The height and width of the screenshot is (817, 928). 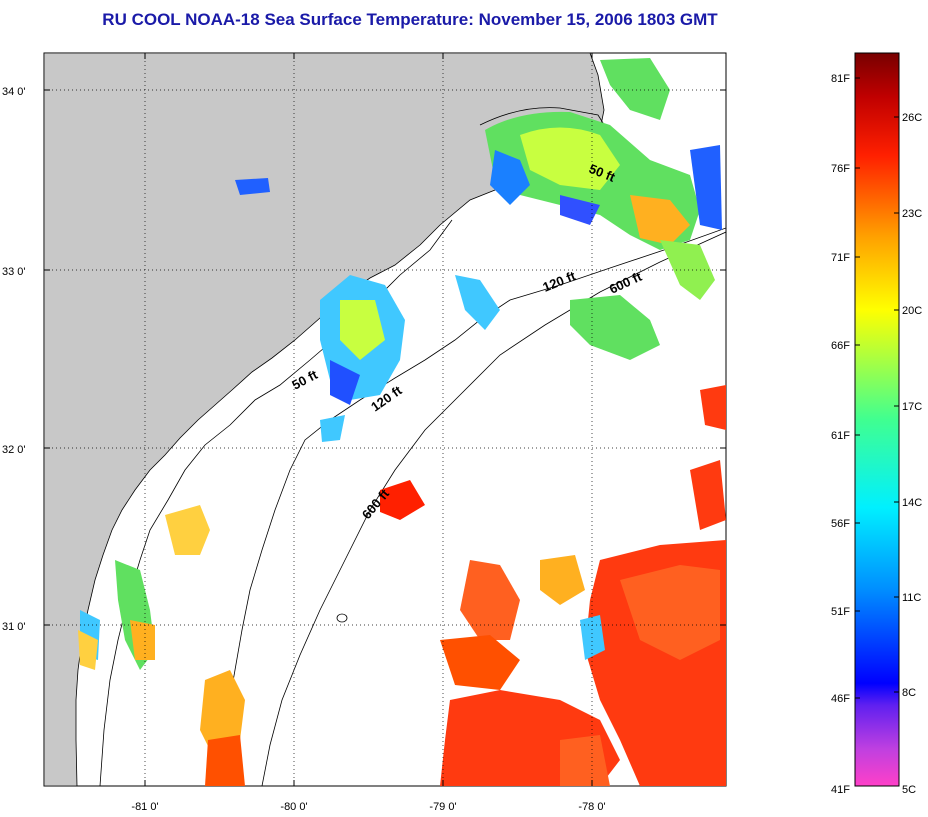 I want to click on cbar-f-76: 76F, so click(x=840, y=169).